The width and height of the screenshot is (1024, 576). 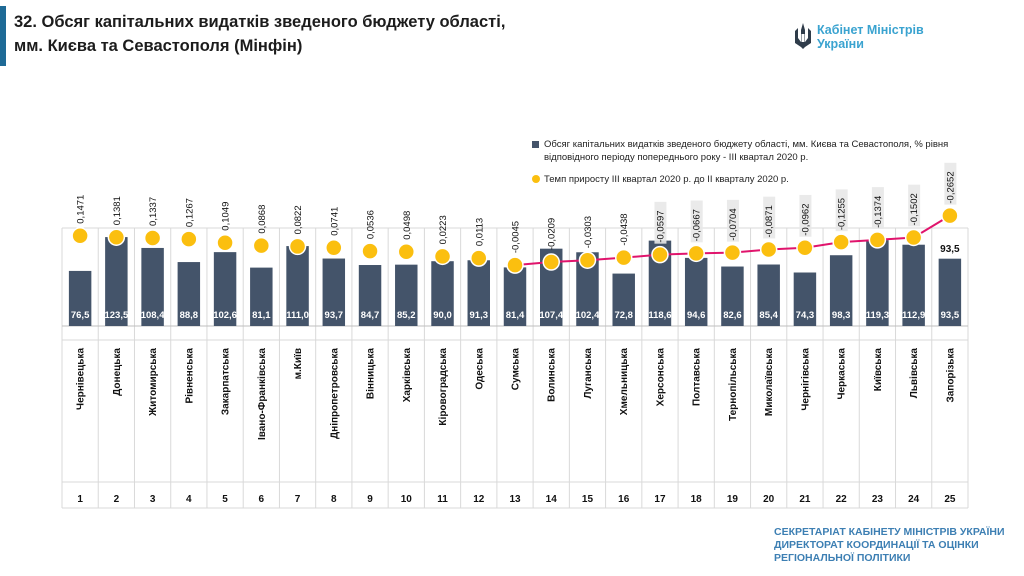 What do you see at coordinates (80, 315) in the screenshot?
I see `bar-value-label: 76,5` at bounding box center [80, 315].